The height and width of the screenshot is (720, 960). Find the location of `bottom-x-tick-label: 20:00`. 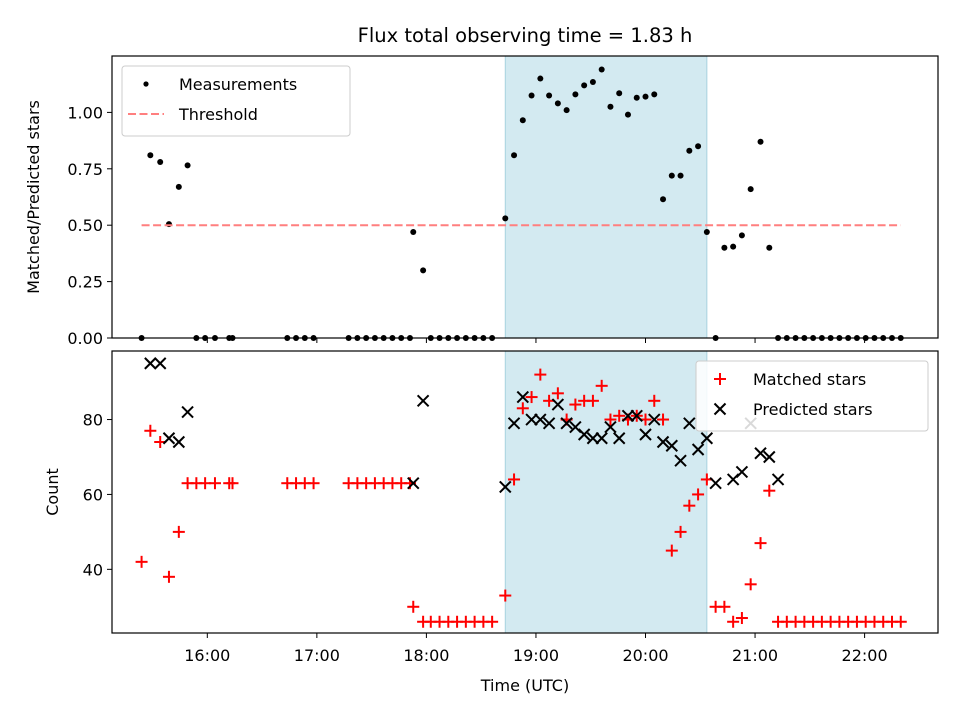

bottom-x-tick-label: 20:00 is located at coordinates (645, 655).